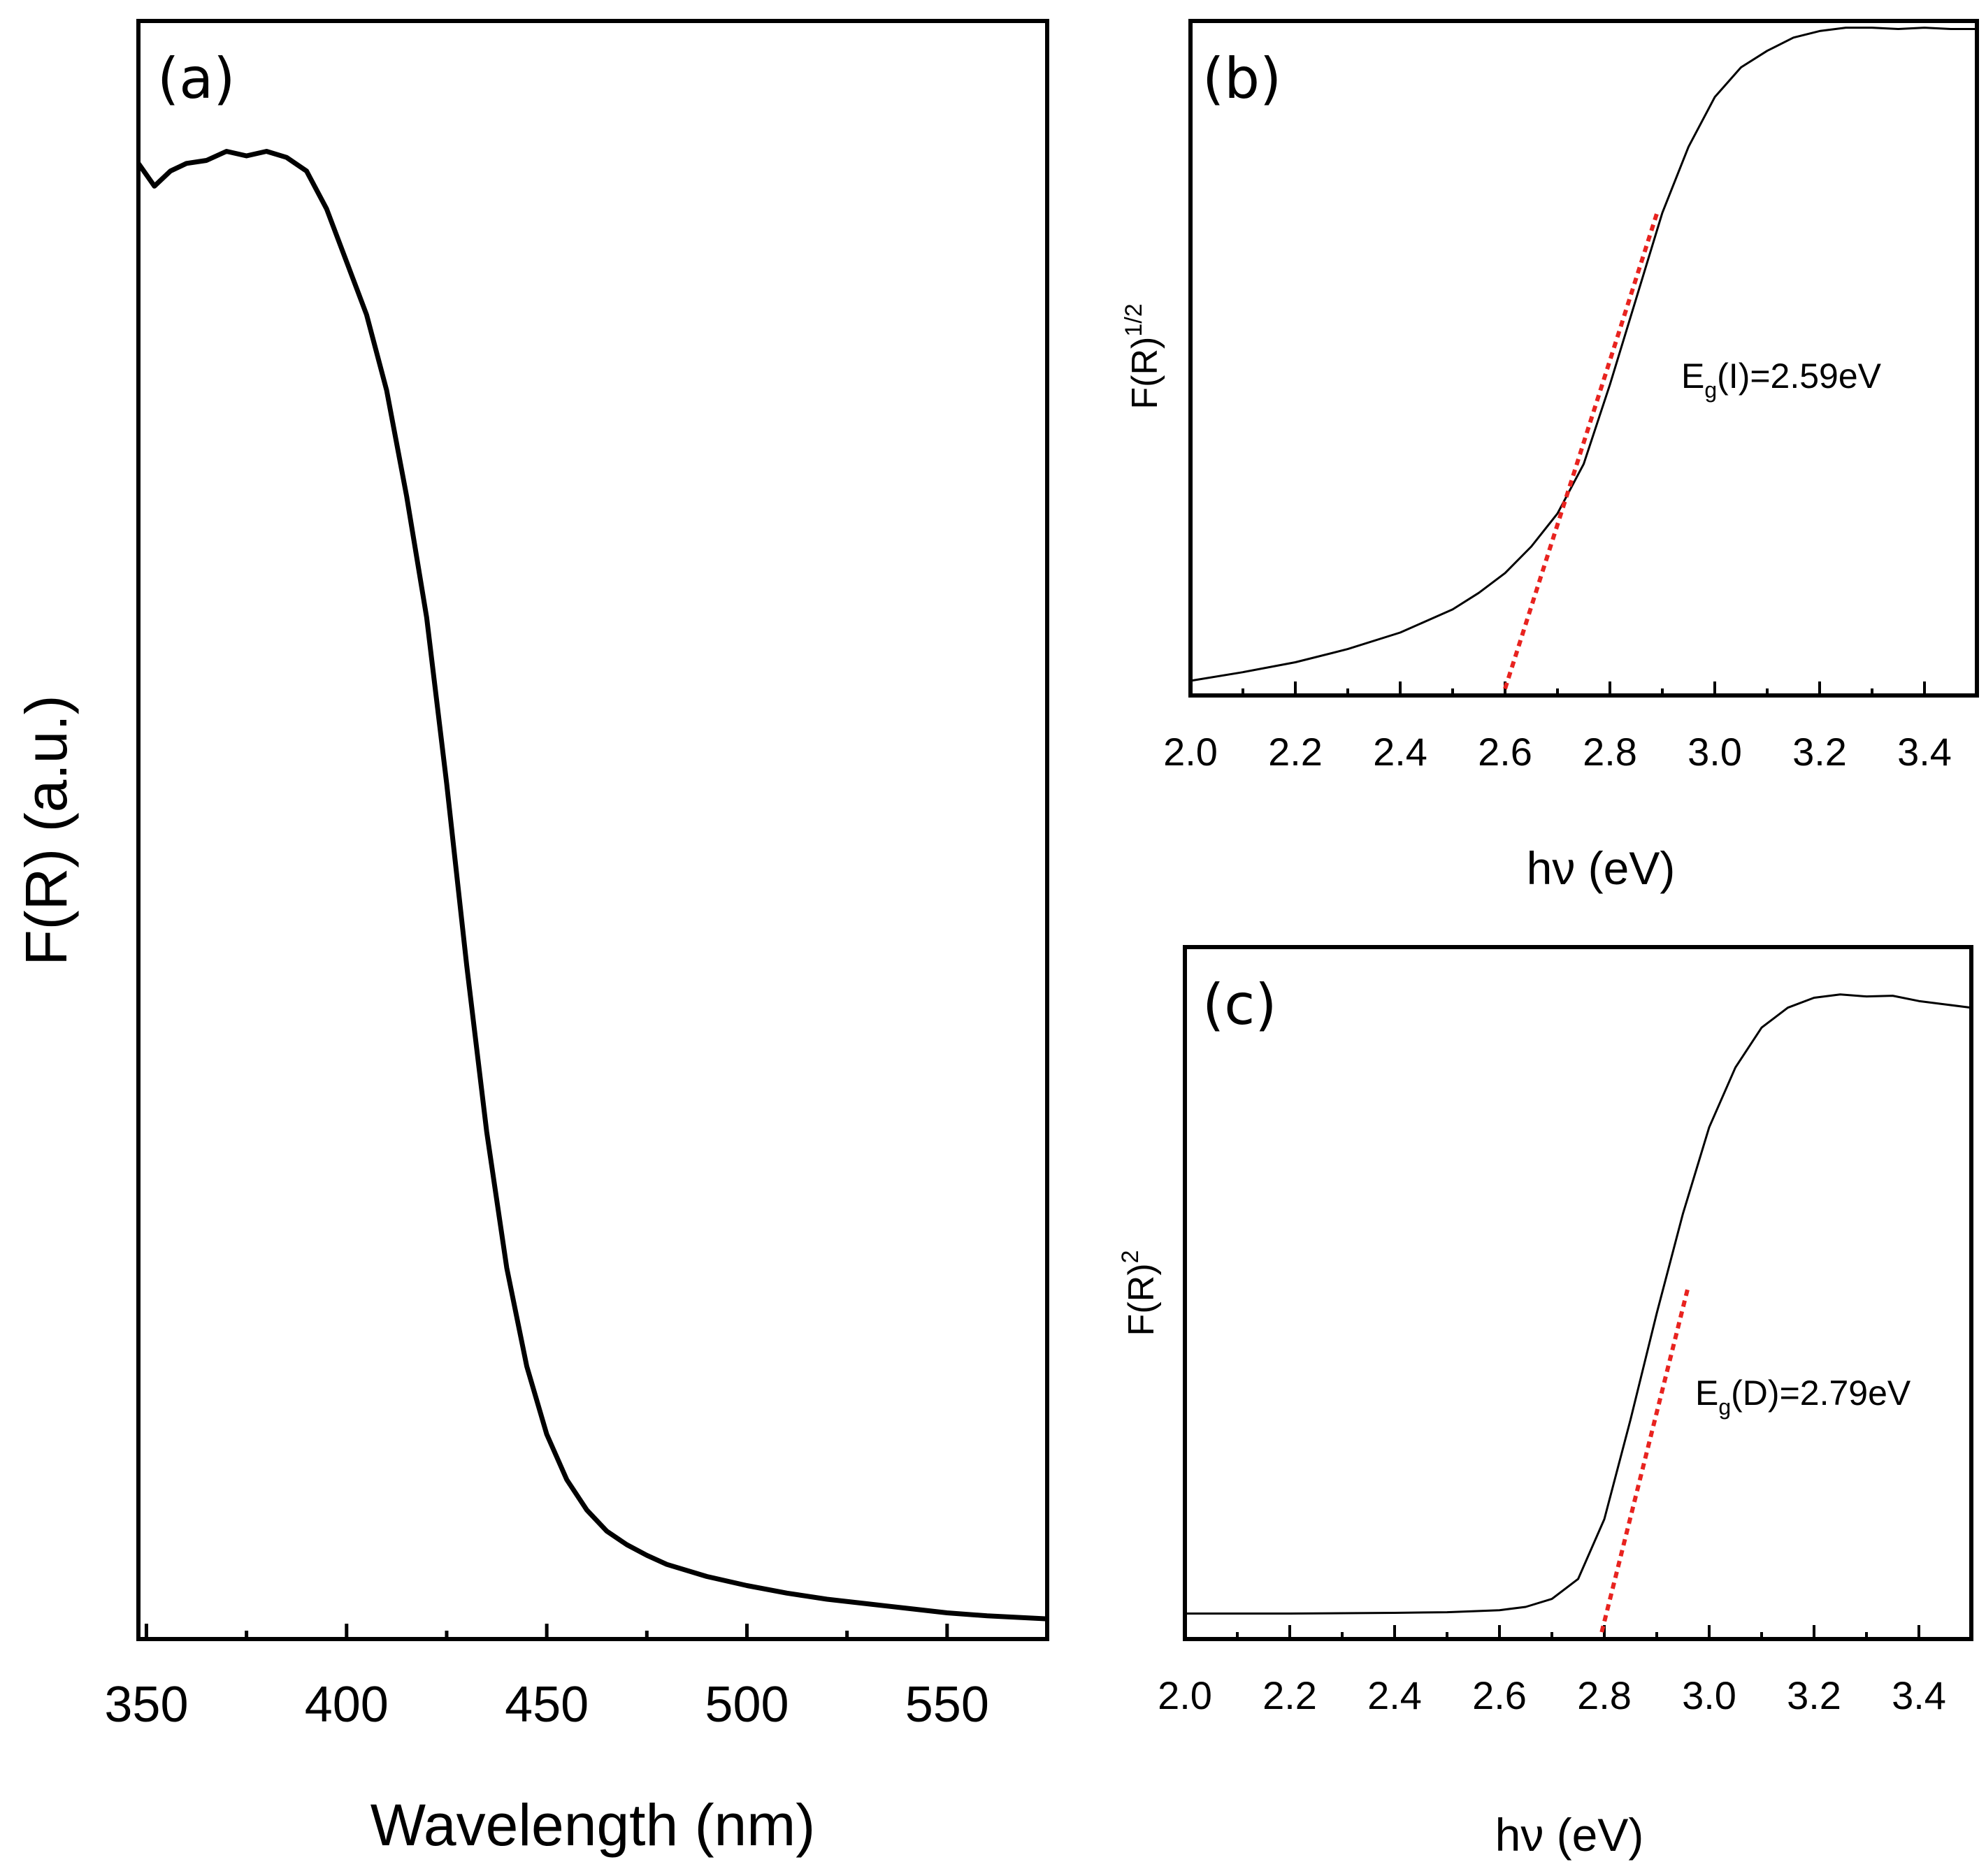 The height and width of the screenshot is (1876, 1986). I want to click on y-axis-label-b-main: F(R), so click(1145, 373).